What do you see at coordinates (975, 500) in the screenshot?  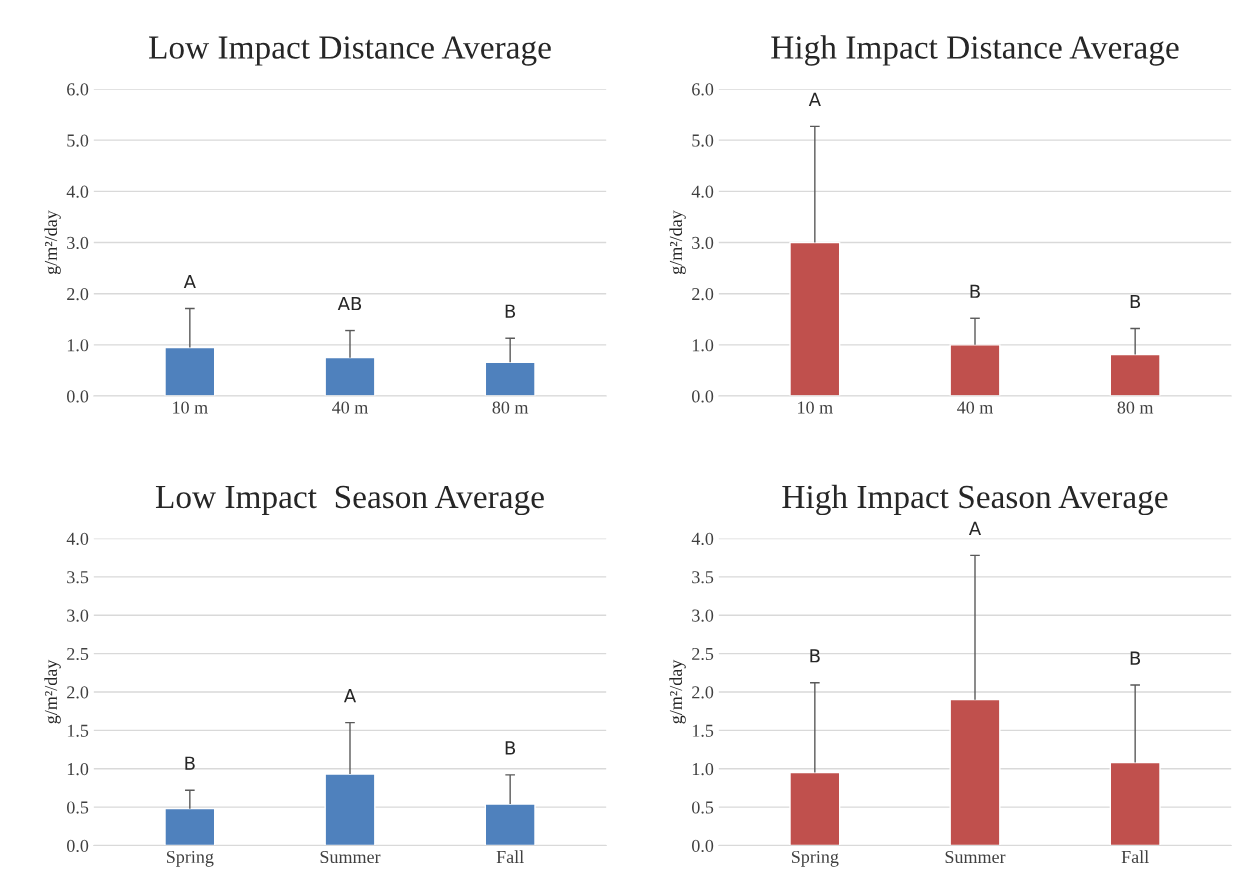 I see `chart-title: High Impact Season Average` at bounding box center [975, 500].